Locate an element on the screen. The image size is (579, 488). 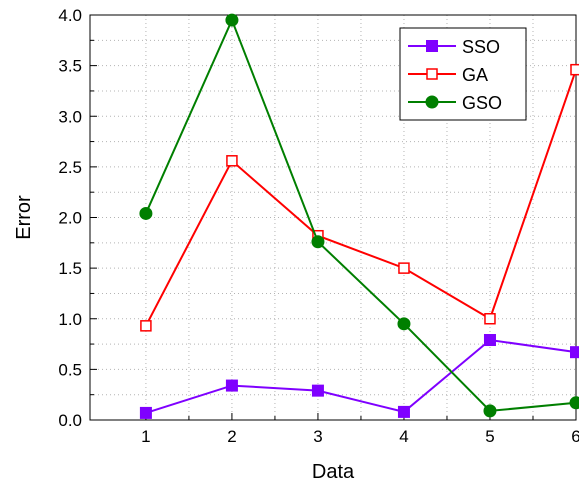
legend: SSO GA GSO is located at coordinates (463, 74).